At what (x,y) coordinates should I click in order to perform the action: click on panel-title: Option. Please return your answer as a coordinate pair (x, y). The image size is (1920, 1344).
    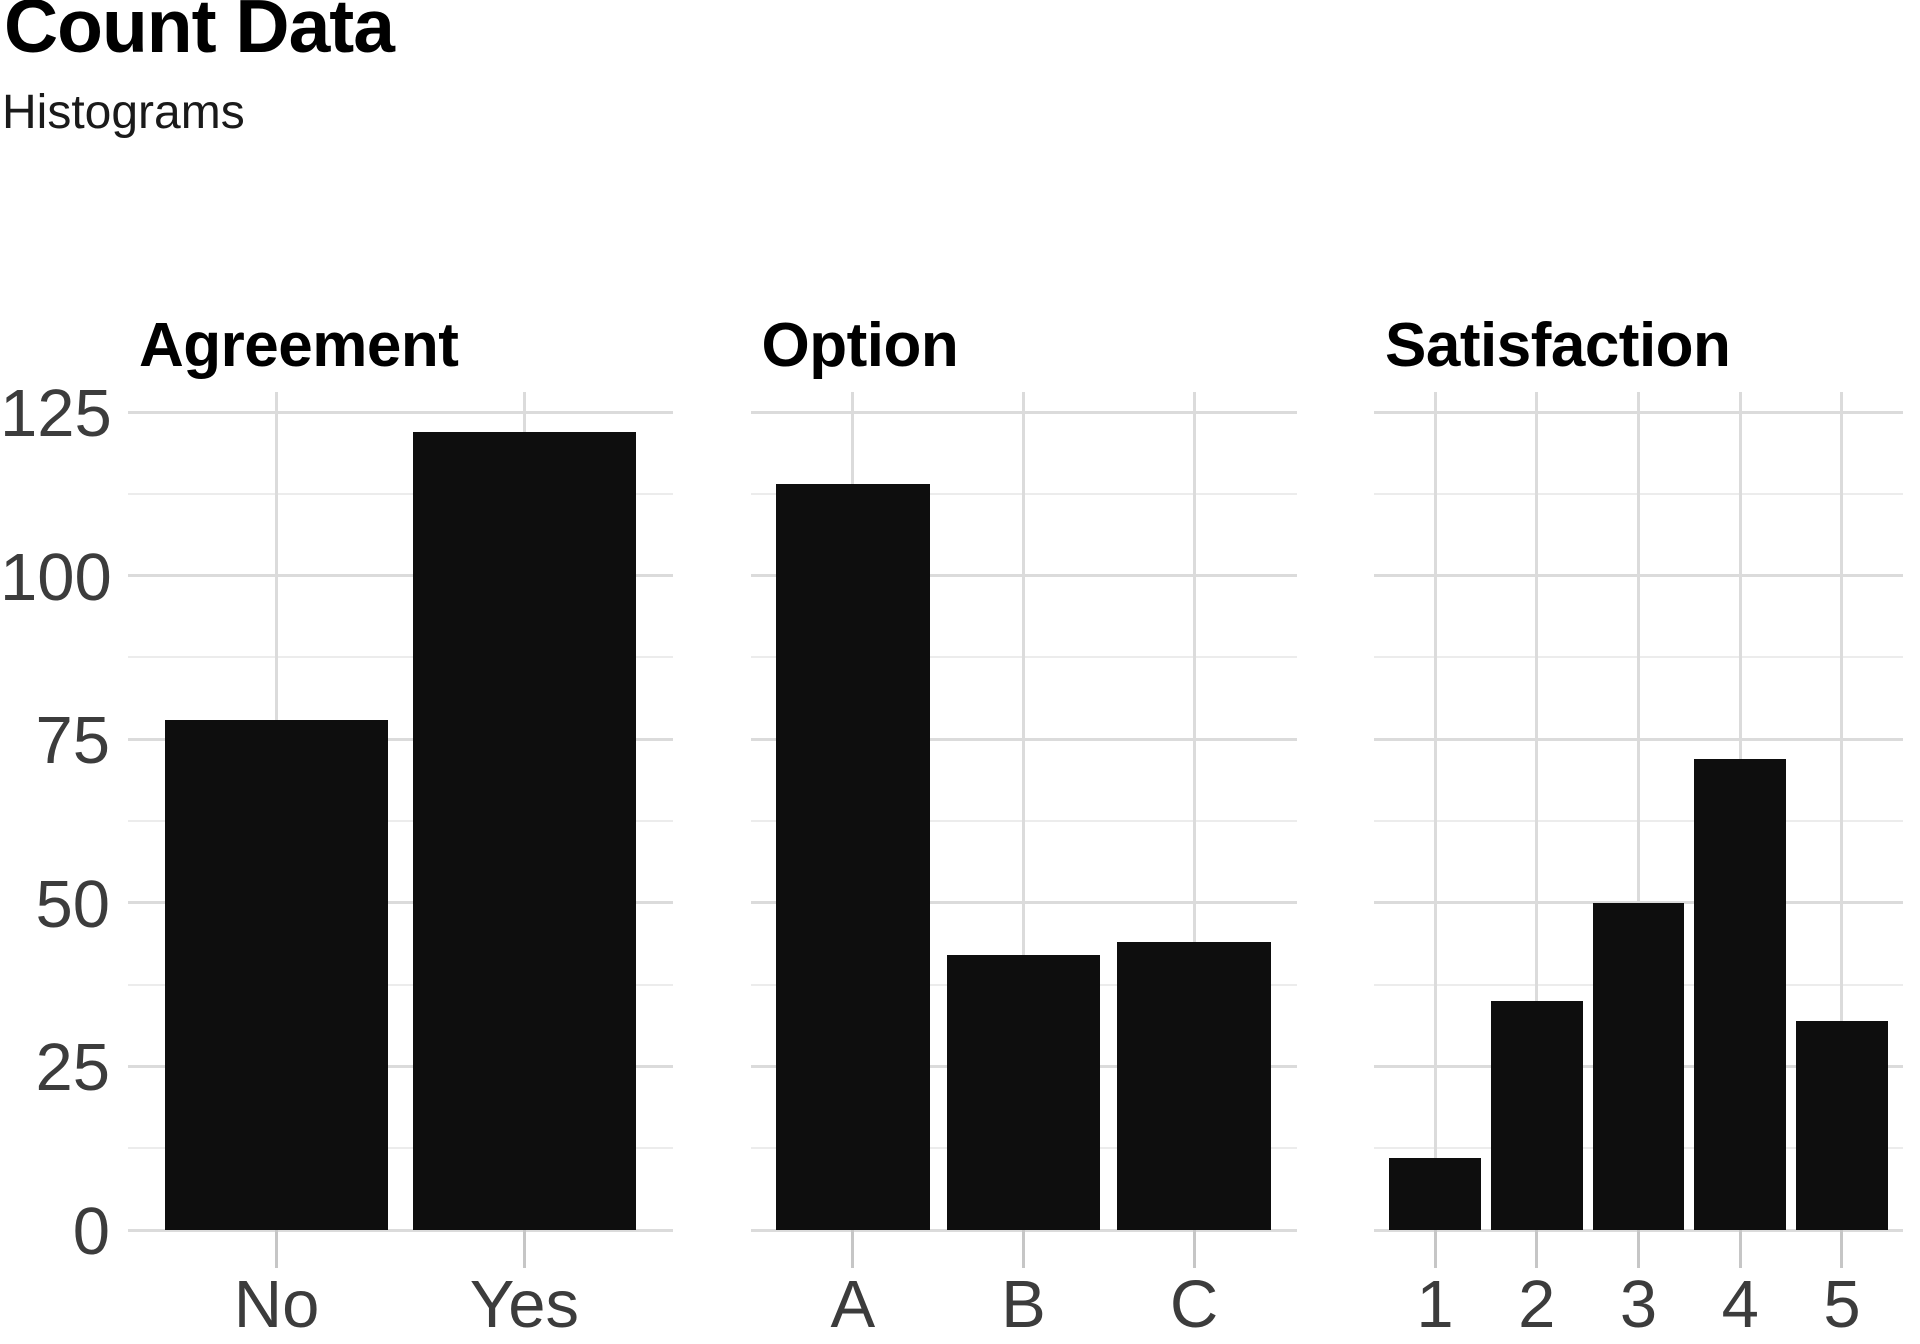
    Looking at the image, I should click on (860, 345).